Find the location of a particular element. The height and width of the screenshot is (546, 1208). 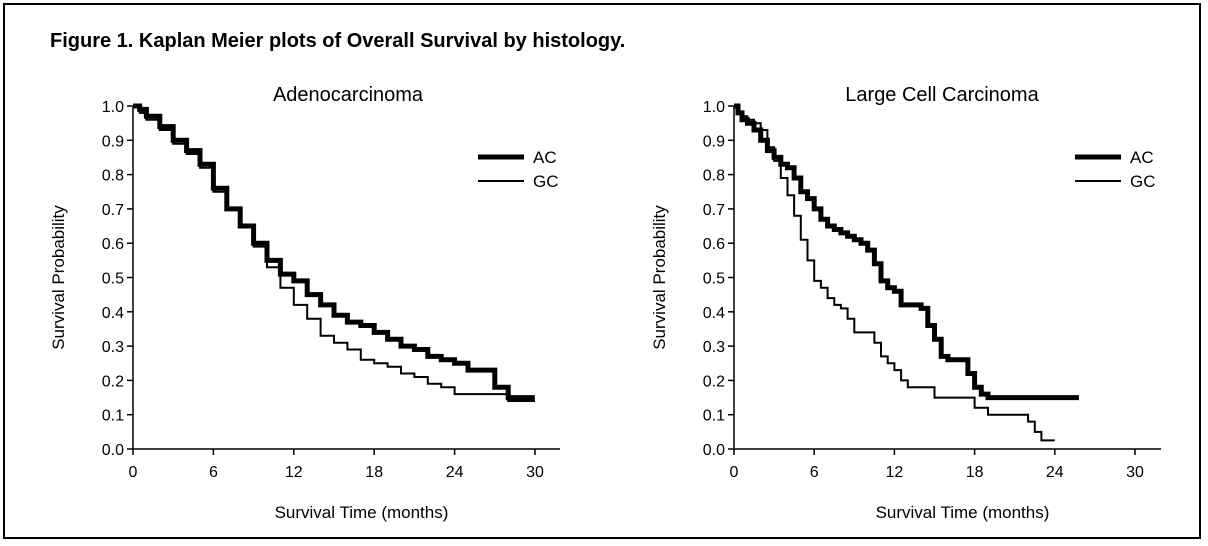

chart-title: Large Cell Carcinoma is located at coordinates (942, 95).